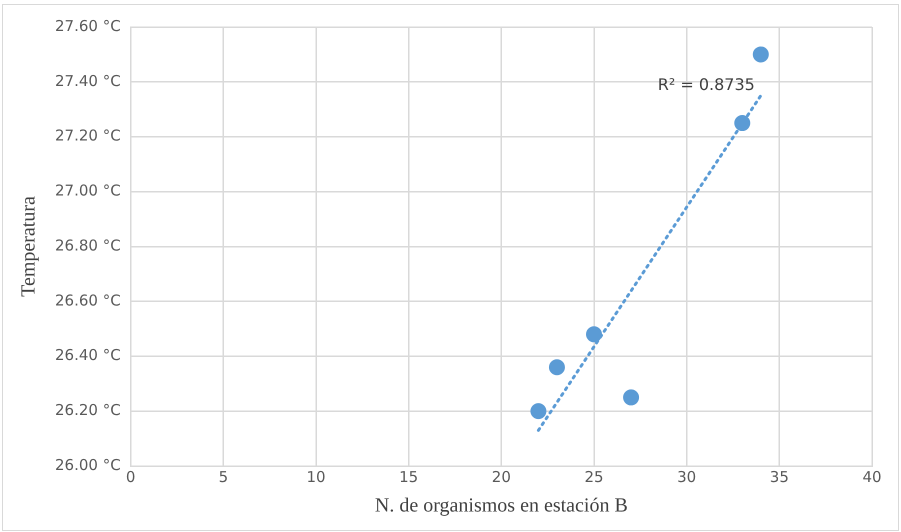 The height and width of the screenshot is (532, 901). What do you see at coordinates (87, 135) in the screenshot?
I see `y-tick-label: 27.20 °C` at bounding box center [87, 135].